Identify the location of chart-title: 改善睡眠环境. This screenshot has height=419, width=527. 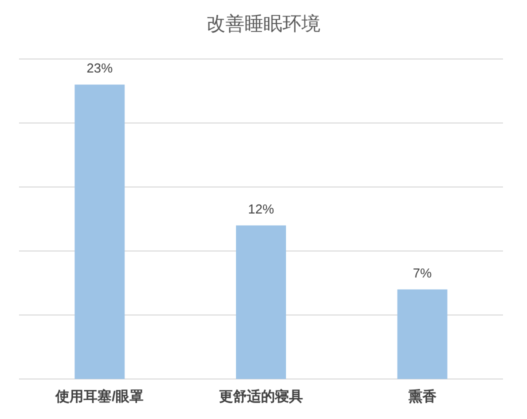
(263, 24).